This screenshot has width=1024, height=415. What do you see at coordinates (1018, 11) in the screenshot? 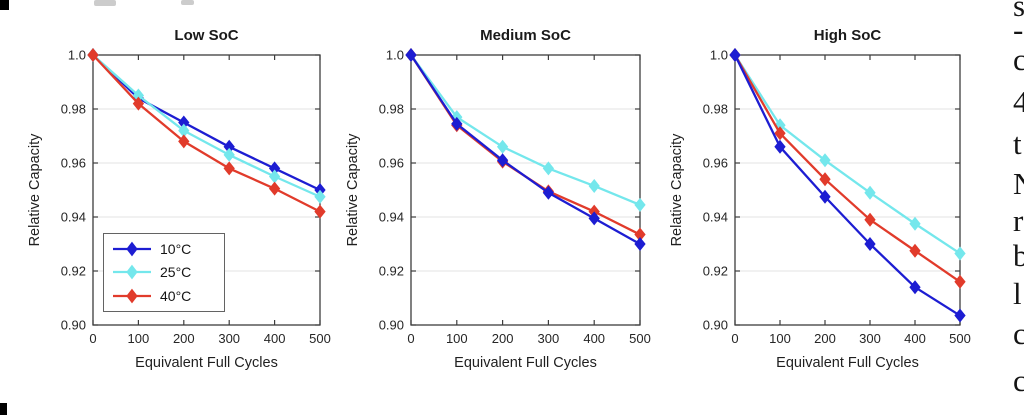
I see `clipped-text-fragment: s` at bounding box center [1018, 11].